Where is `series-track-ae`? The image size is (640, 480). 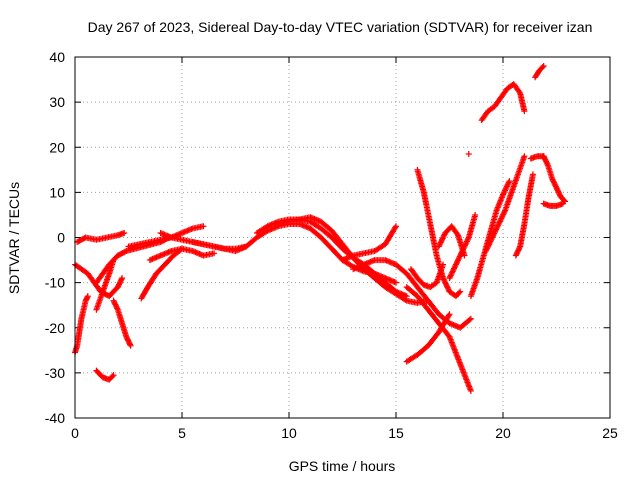 series-track-ae is located at coordinates (468, 154).